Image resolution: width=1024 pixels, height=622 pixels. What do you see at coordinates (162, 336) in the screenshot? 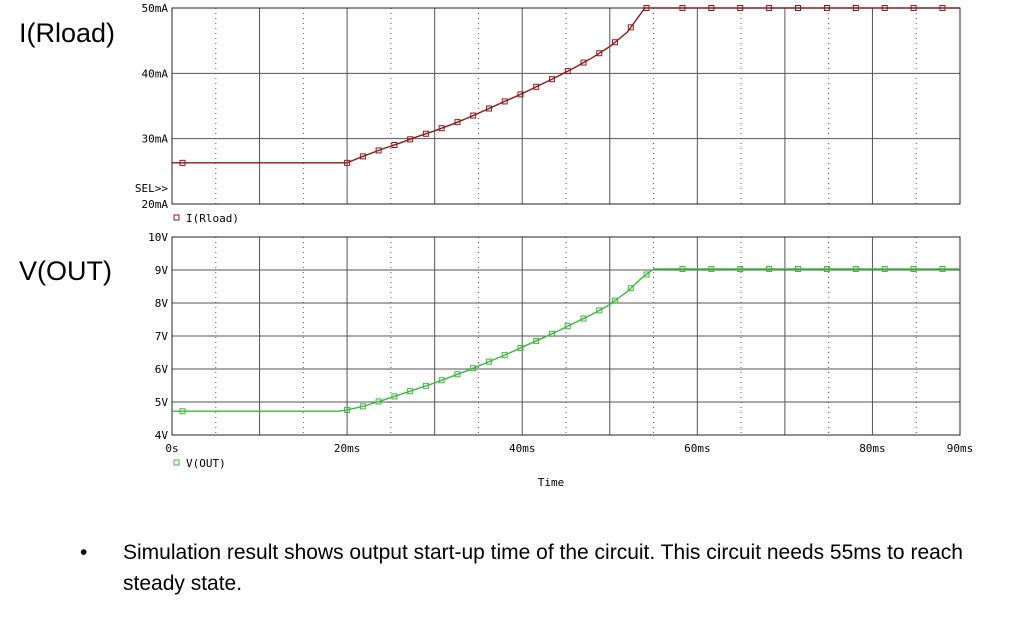
I see `y-tick-label: 7V` at bounding box center [162, 336].